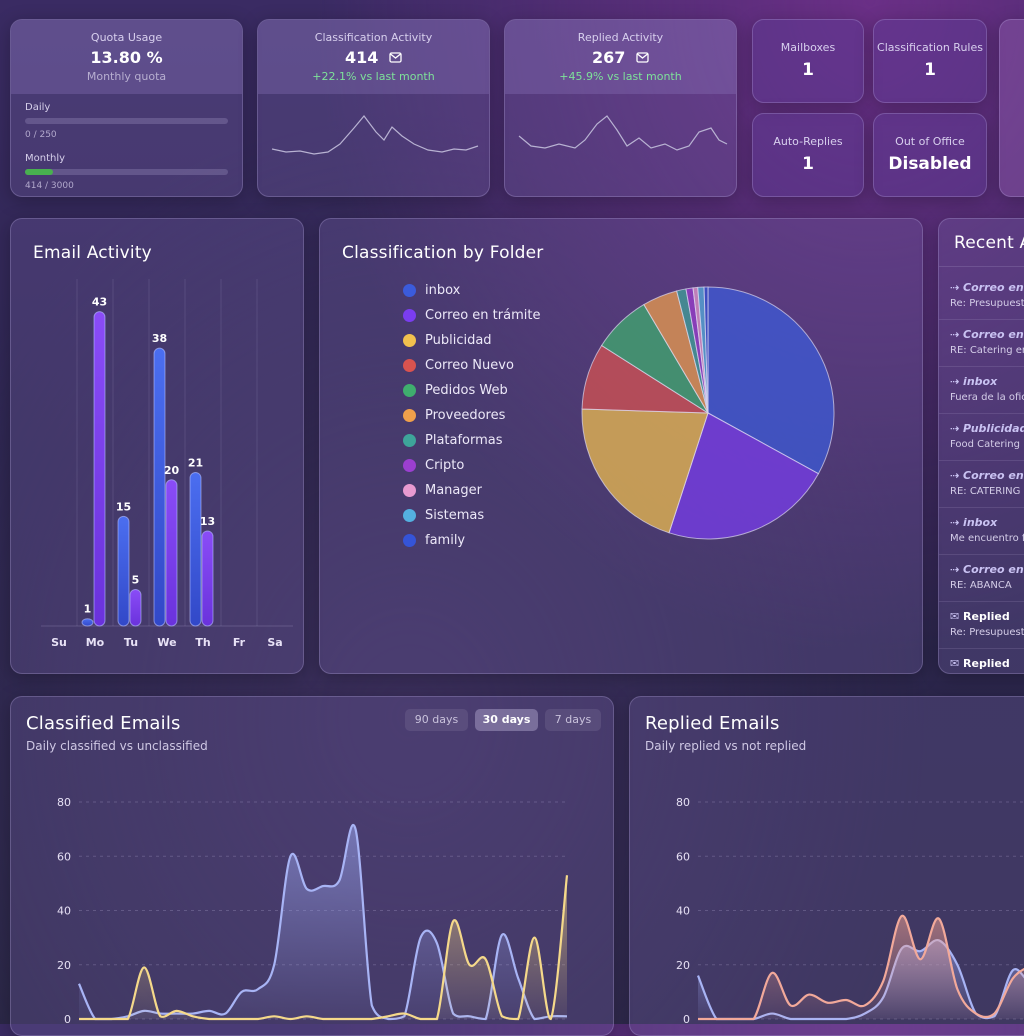 Image resolution: width=1024 pixels, height=1036 pixels. What do you see at coordinates (930, 70) in the screenshot?
I see `classification-rules-value: 1` at bounding box center [930, 70].